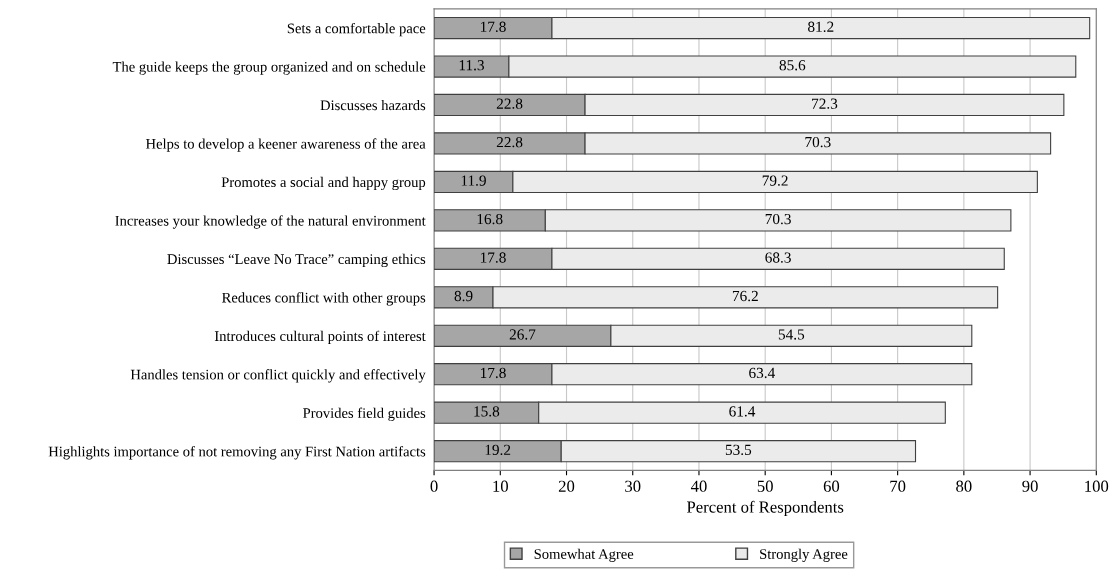 Image resolution: width=1113 pixels, height=588 pixels. I want to click on data-label: 72.3, so click(825, 103).